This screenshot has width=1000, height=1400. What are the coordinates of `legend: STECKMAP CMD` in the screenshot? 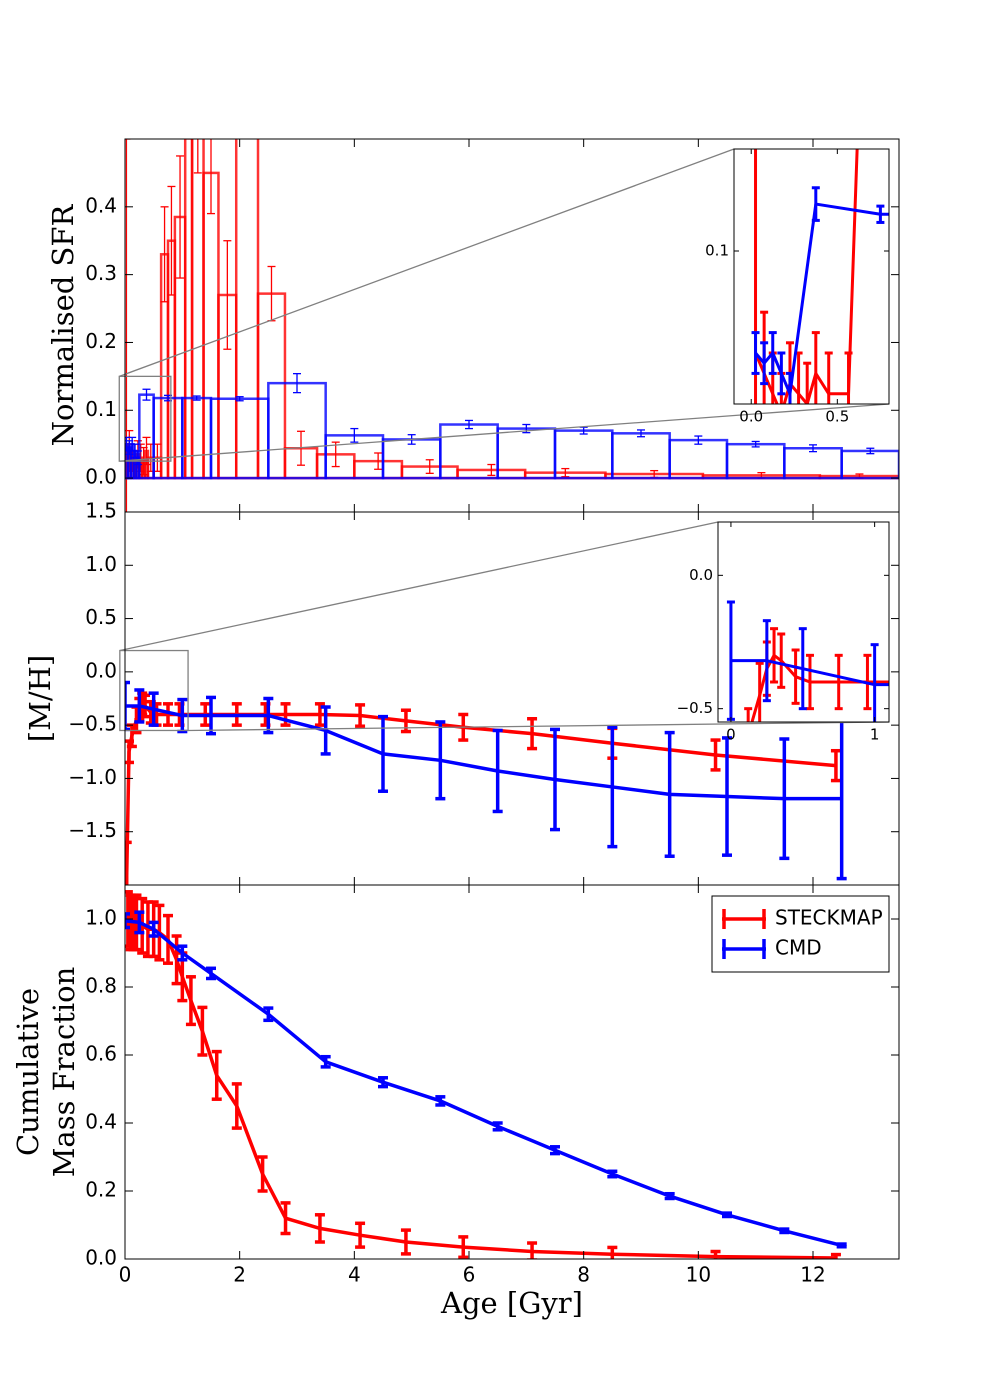 It's located at (800, 934).